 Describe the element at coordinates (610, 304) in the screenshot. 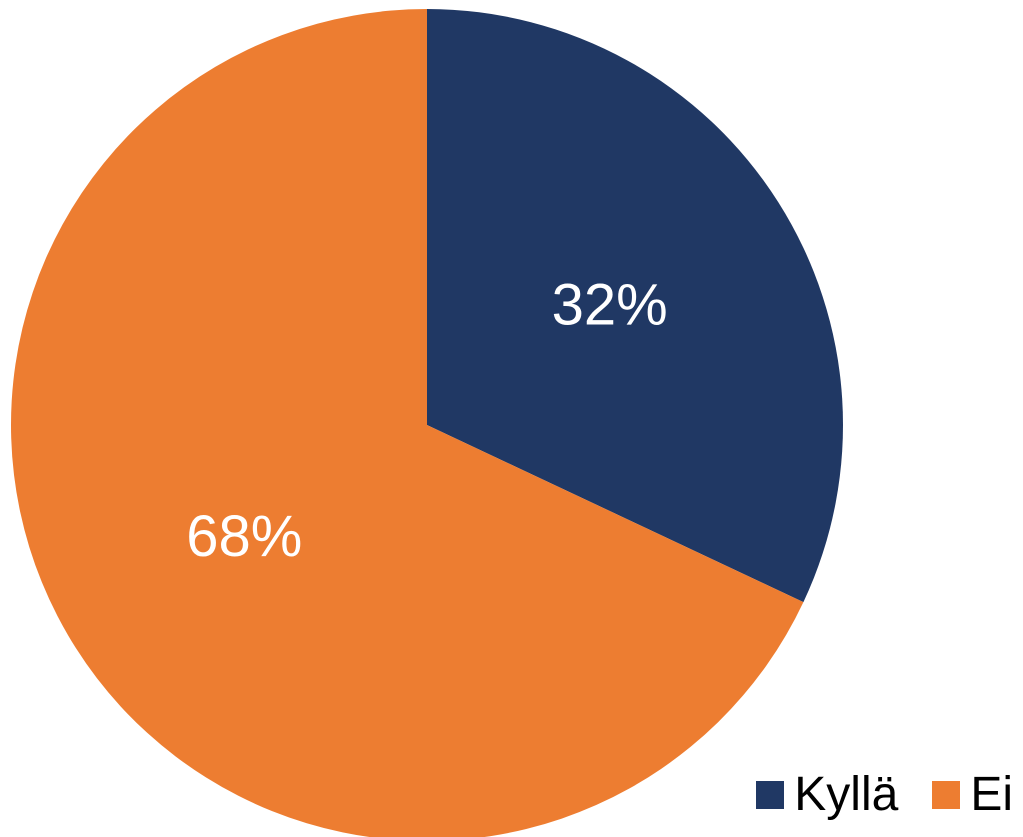

I see `data-label-kylla: 32%` at that location.